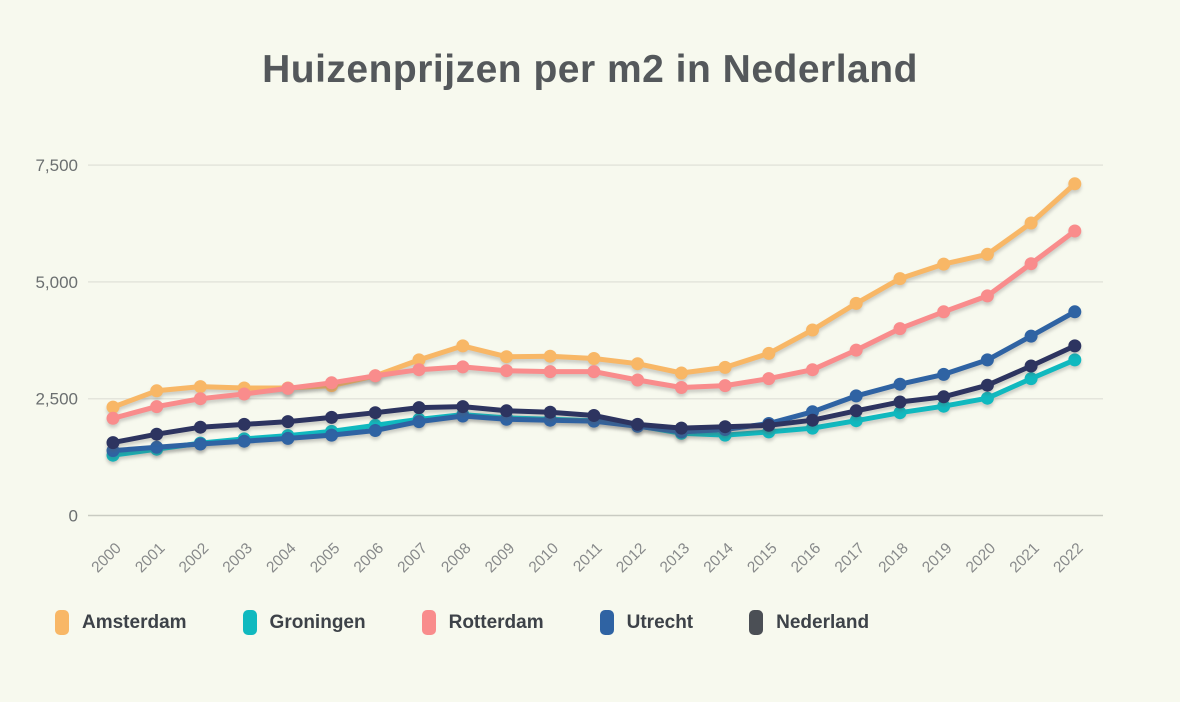 The image size is (1180, 702). I want to click on data-point-nederland-2012, so click(638, 424).